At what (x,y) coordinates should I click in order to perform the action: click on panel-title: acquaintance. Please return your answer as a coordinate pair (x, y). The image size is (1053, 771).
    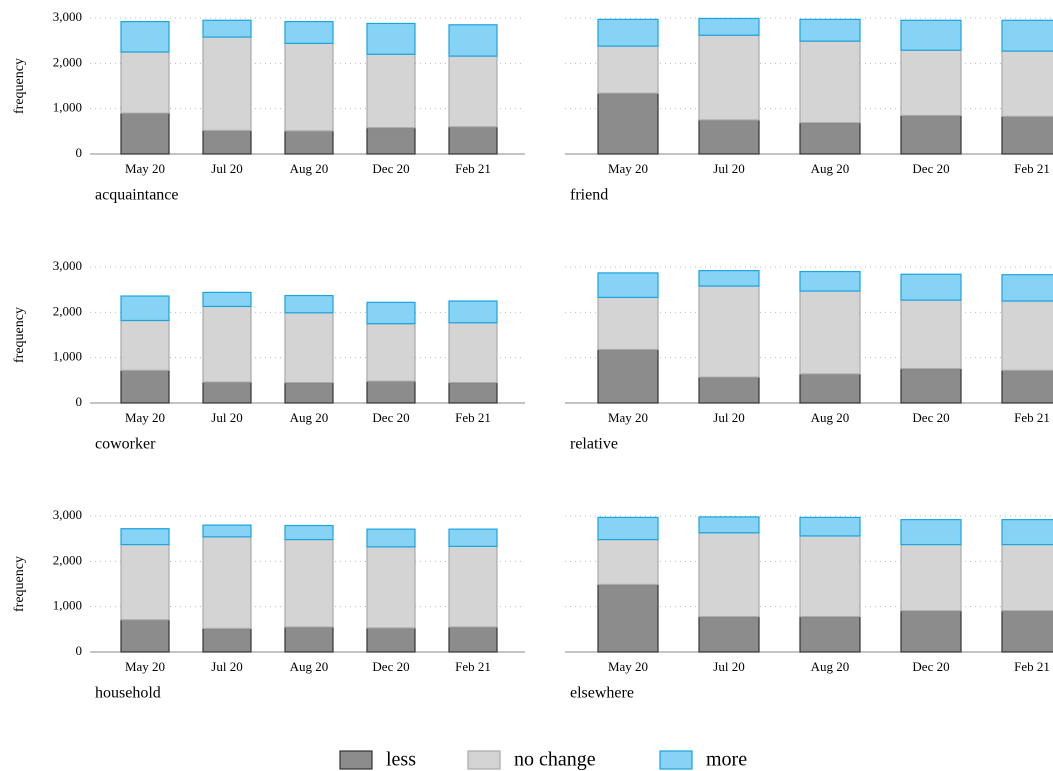
    Looking at the image, I should click on (137, 195).